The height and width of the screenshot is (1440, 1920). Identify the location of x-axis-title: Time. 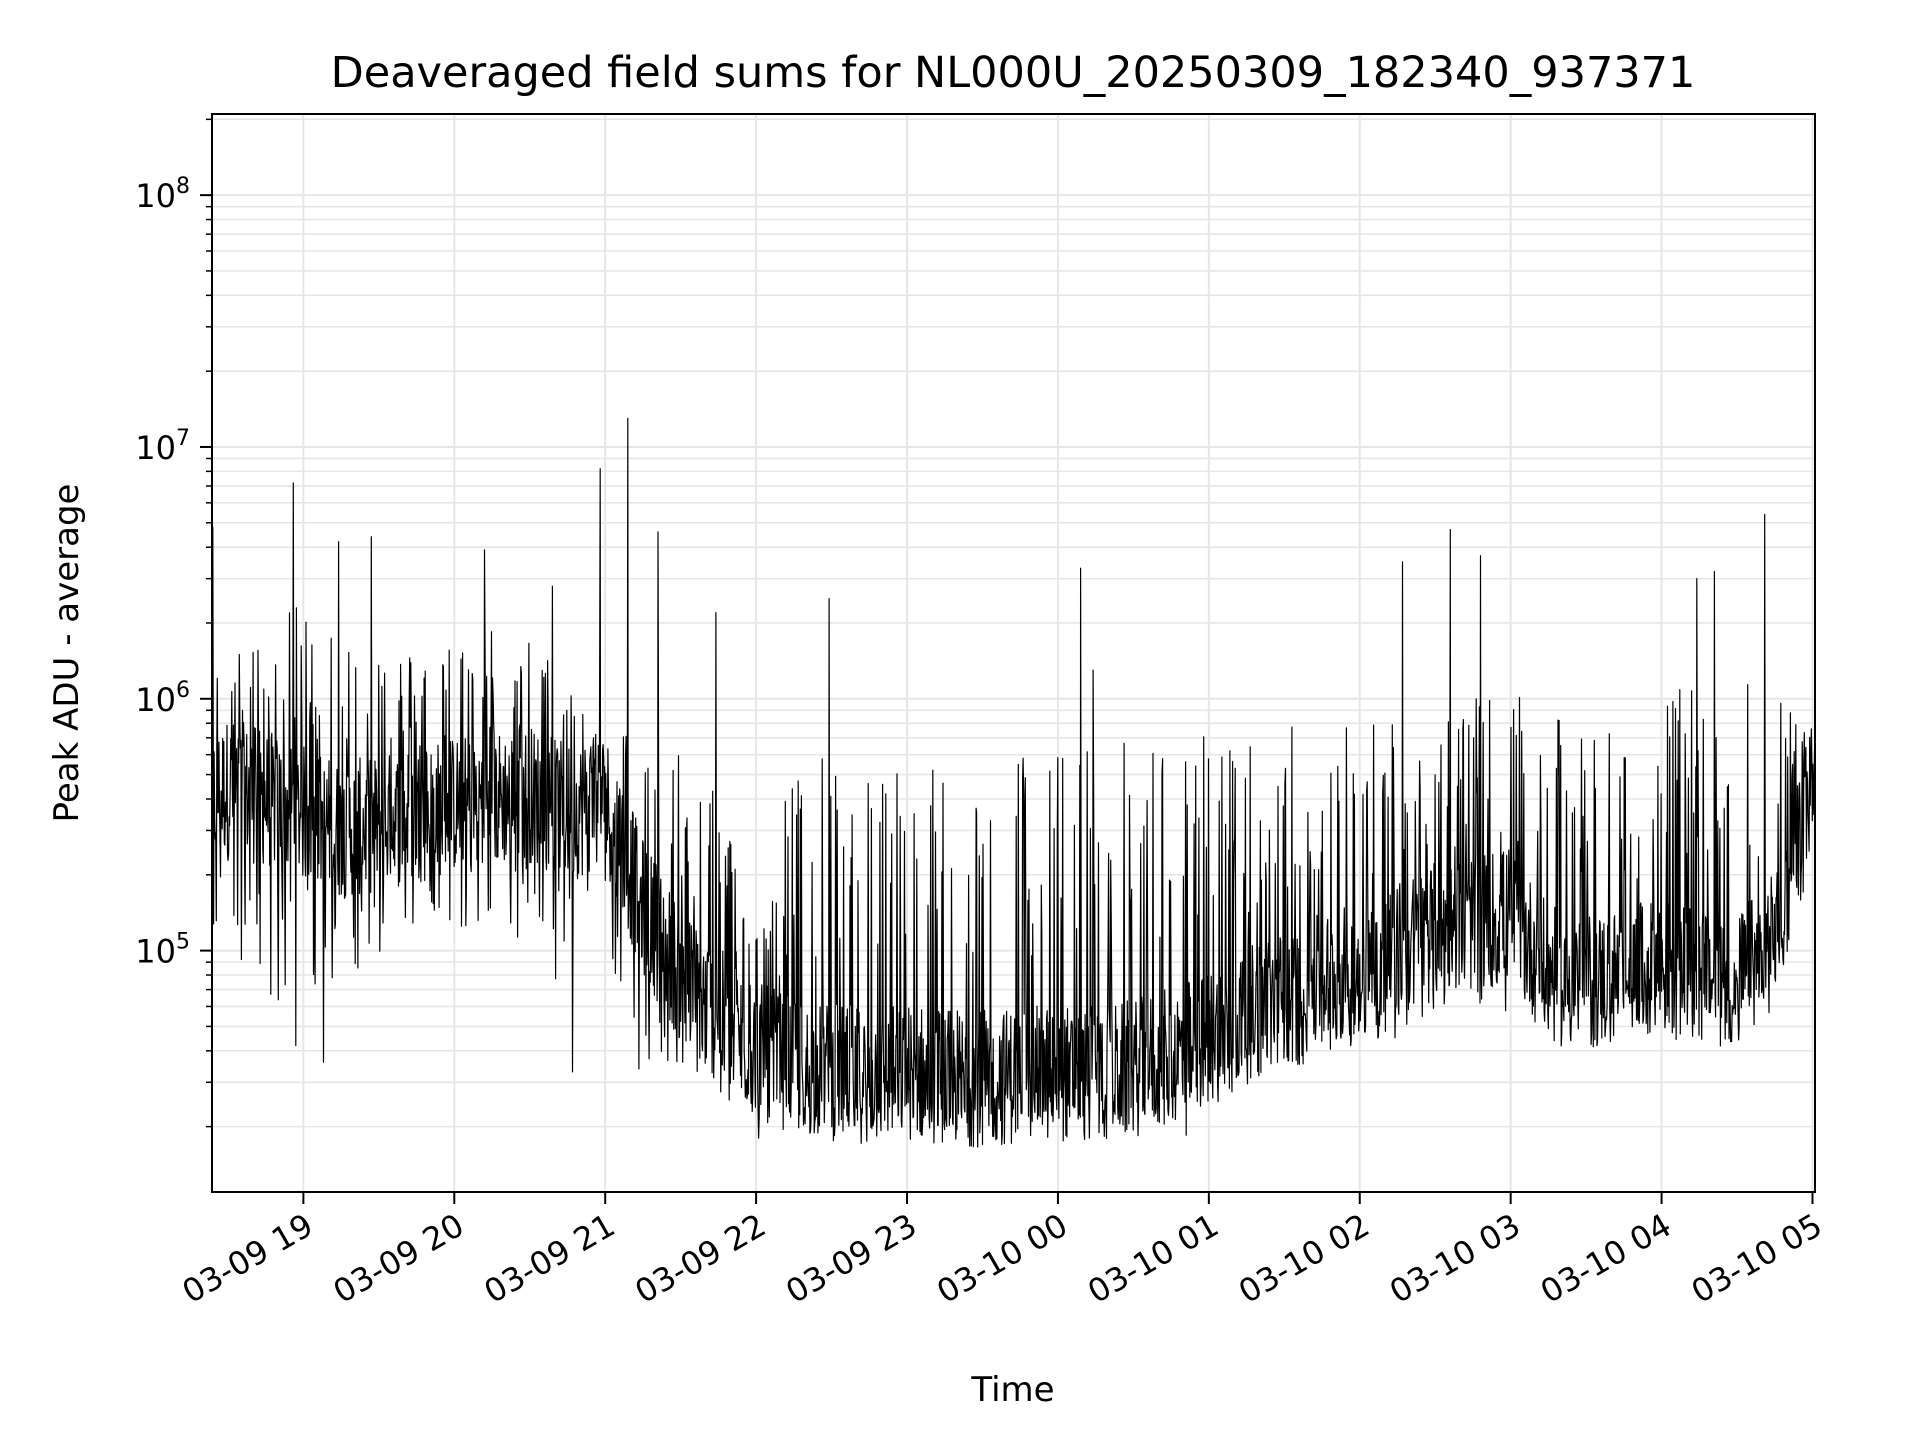
(1012, 1390).